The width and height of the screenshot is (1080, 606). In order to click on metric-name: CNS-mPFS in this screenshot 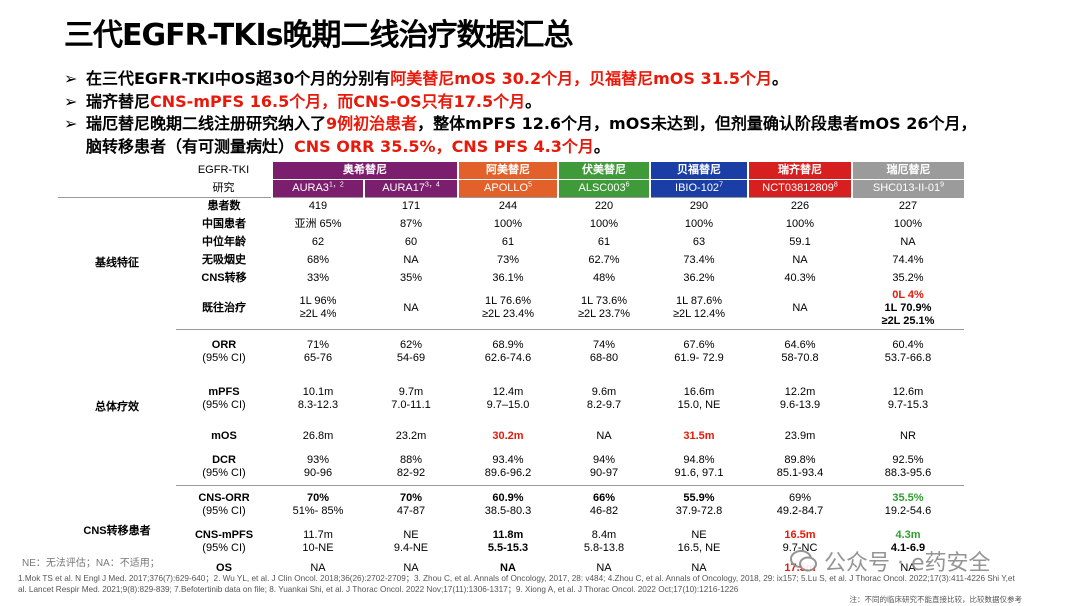, I will do `click(224, 534)`.